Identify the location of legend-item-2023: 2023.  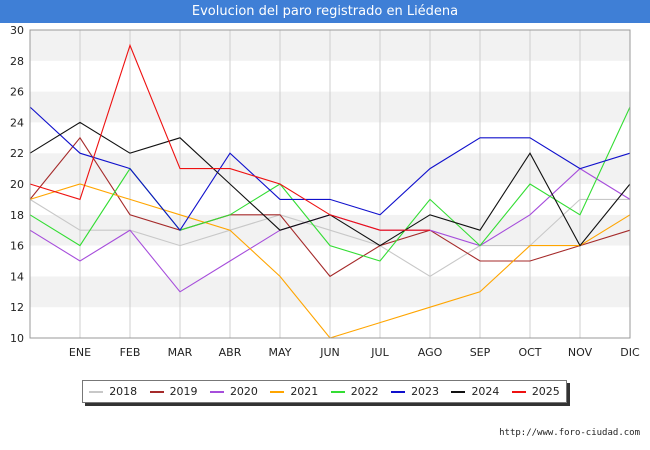
(415, 391).